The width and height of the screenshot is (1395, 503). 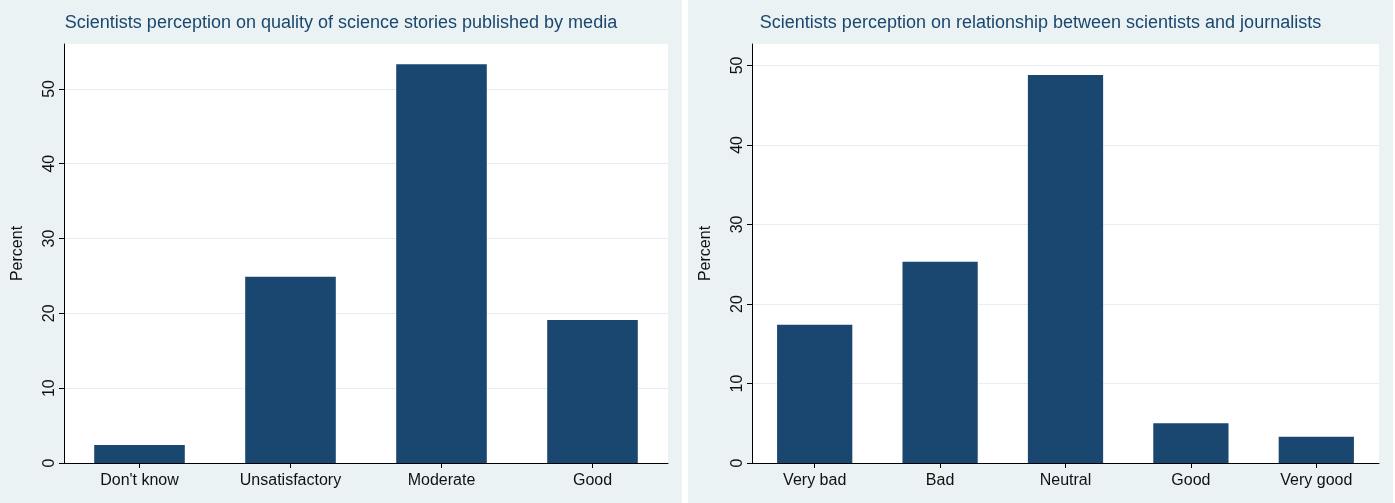 I want to click on x-tick-label: Unsatisfactory, so click(x=290, y=479).